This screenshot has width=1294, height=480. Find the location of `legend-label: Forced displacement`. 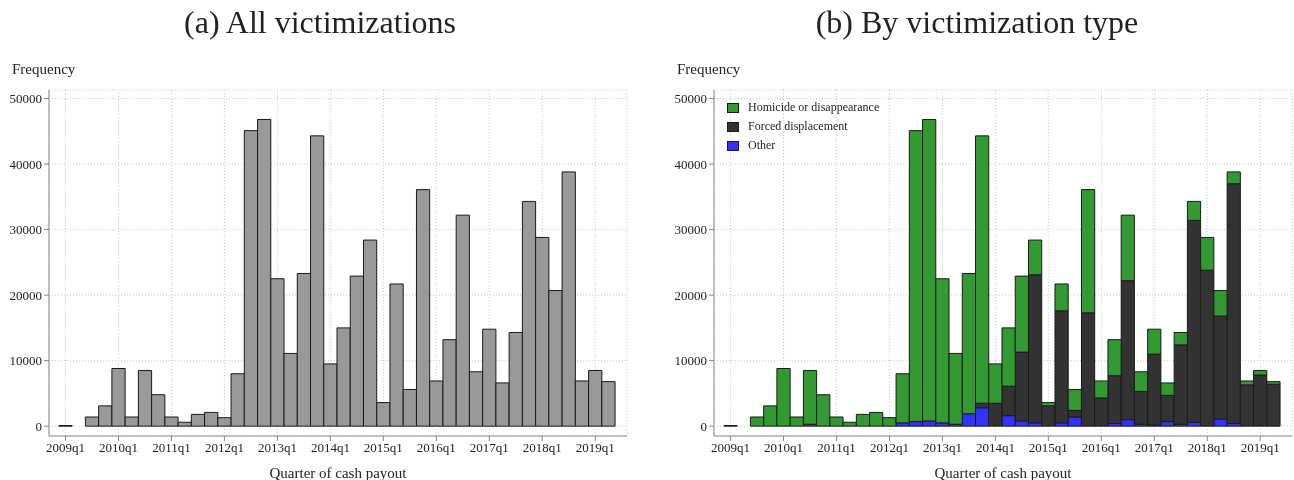

legend-label: Forced displacement is located at coordinates (798, 126).